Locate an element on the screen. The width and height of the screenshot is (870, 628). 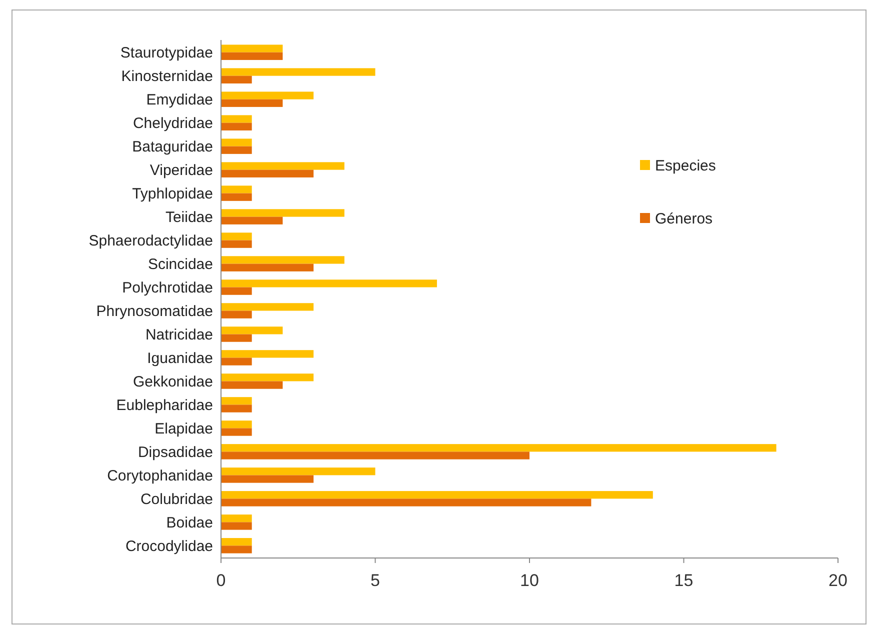
y-tick-label: Emydidae is located at coordinates (179, 100).